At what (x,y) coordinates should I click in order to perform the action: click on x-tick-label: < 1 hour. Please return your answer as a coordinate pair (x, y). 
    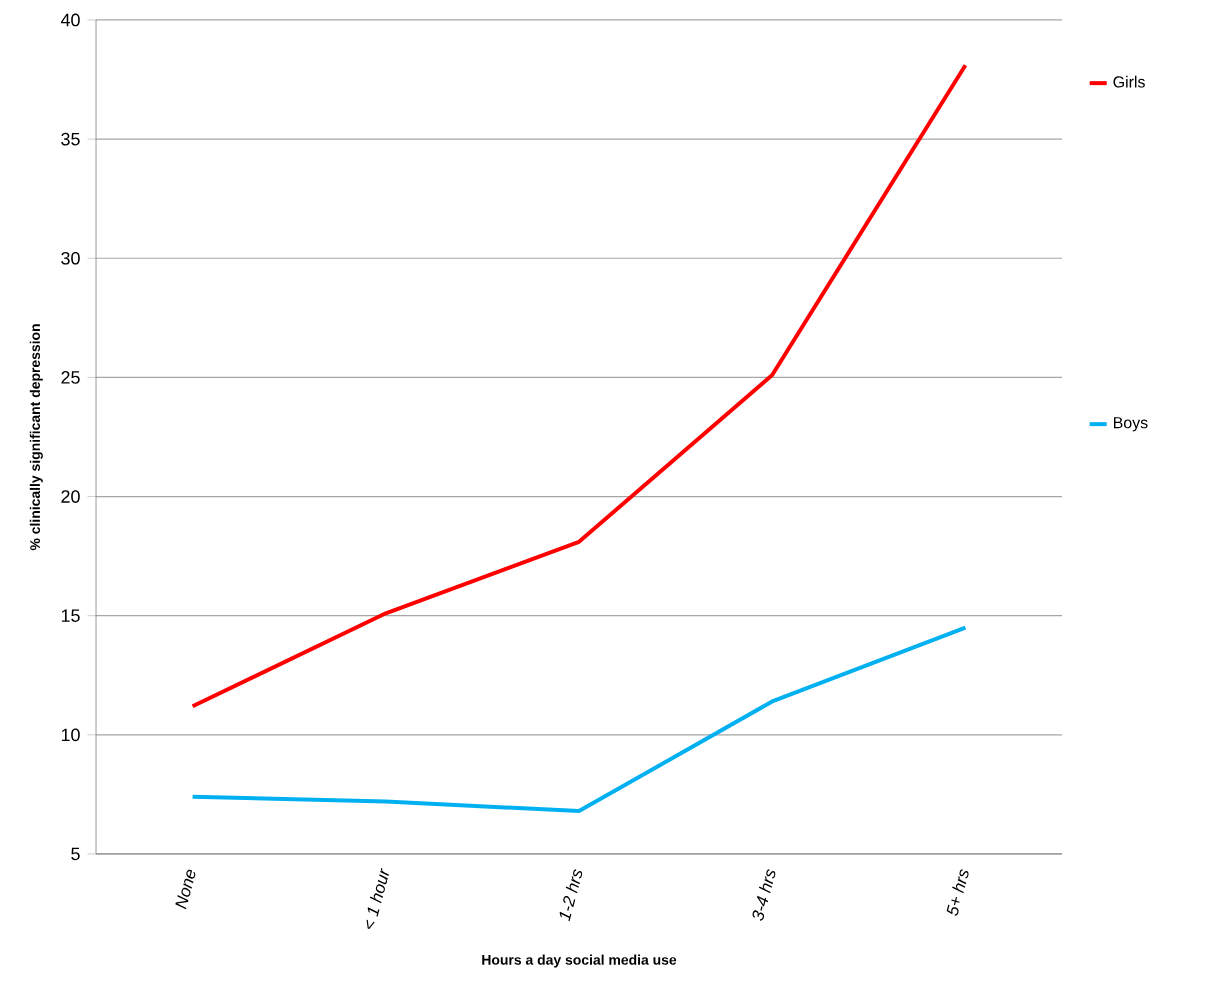
    Looking at the image, I should click on (377, 898).